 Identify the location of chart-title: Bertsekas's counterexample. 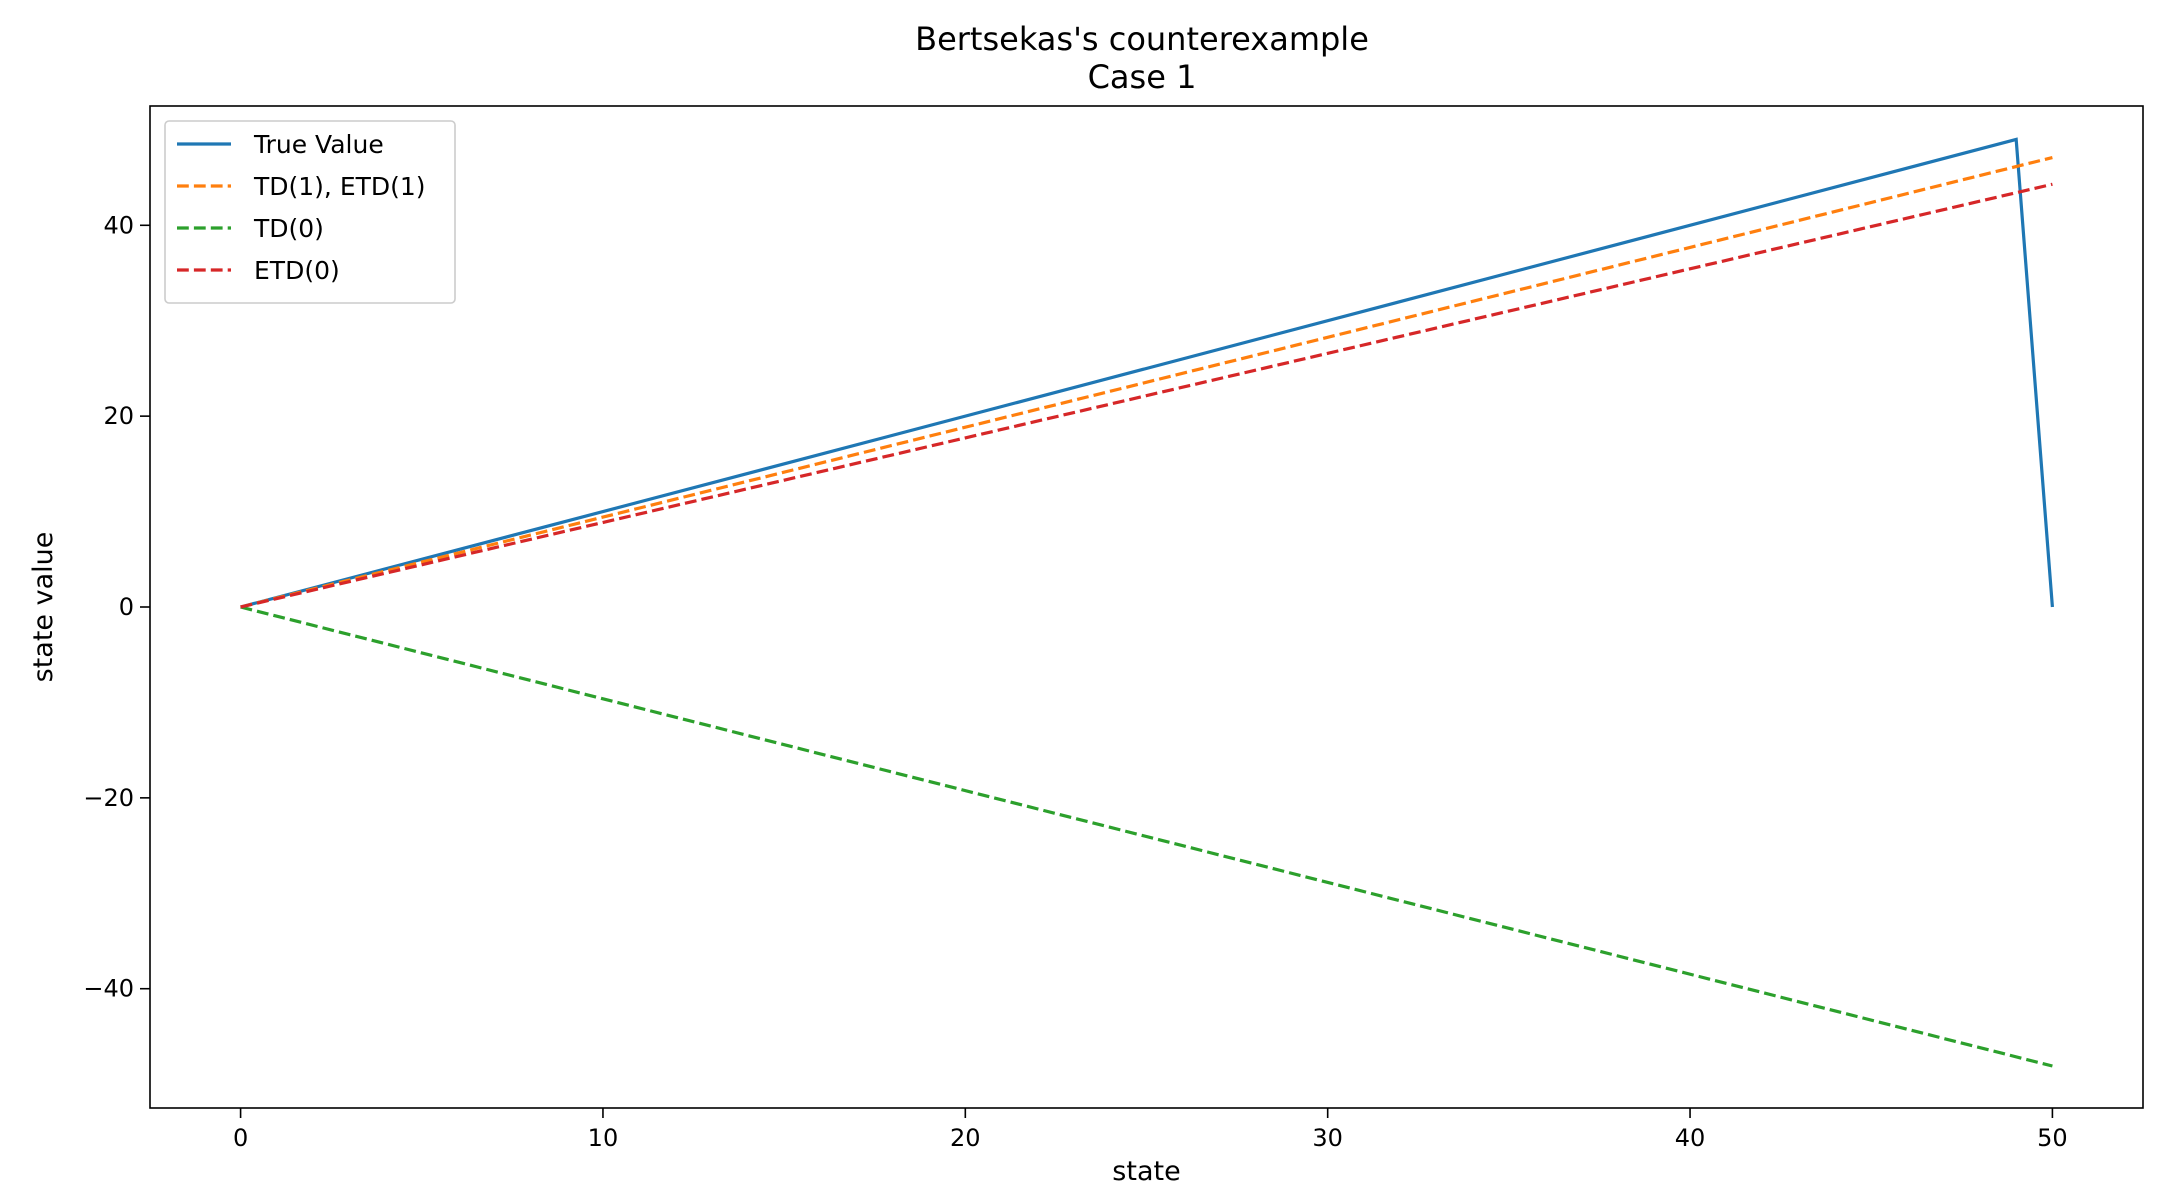
(1142, 39).